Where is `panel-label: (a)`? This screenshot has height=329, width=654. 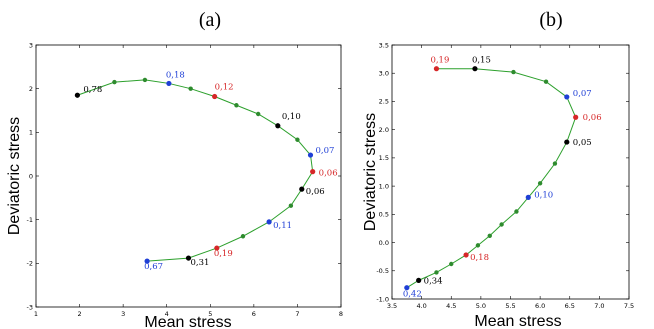 panel-label: (a) is located at coordinates (210, 20).